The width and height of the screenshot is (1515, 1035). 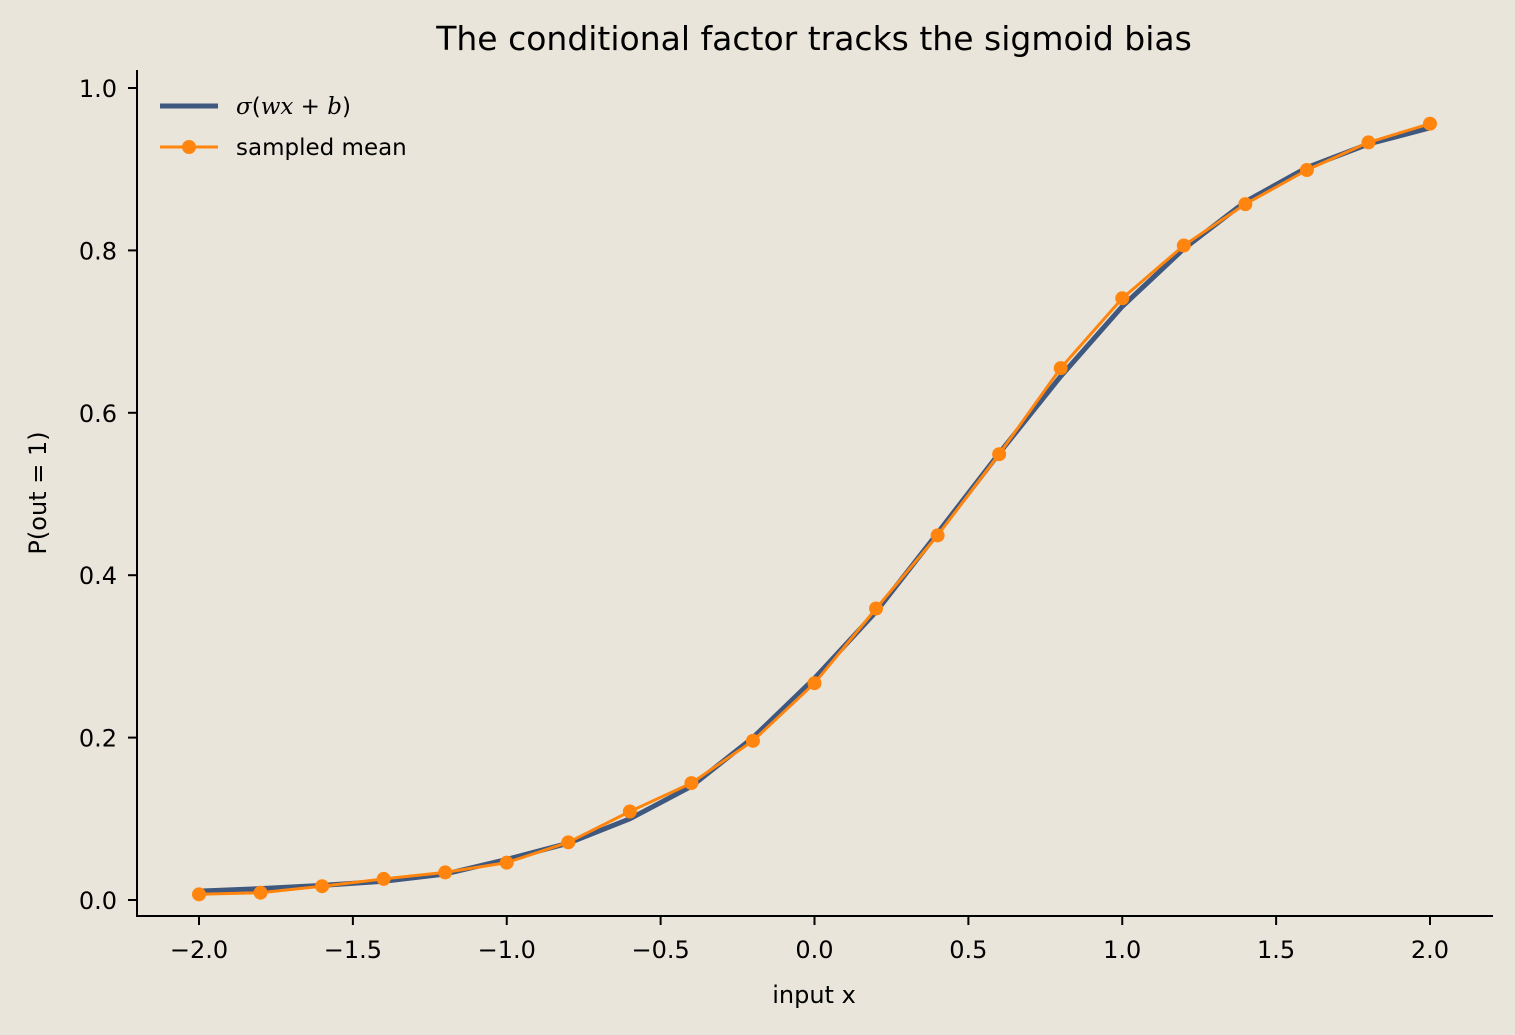 What do you see at coordinates (1122, 950) in the screenshot?
I see `x-tick-label: 1.0` at bounding box center [1122, 950].